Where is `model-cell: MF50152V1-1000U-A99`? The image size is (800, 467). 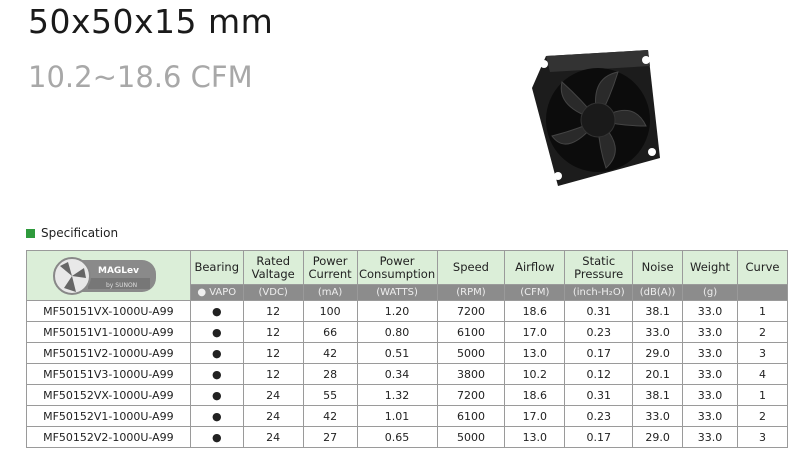
model-cell: MF50152V1-1000U-A99 is located at coordinates (108, 416).